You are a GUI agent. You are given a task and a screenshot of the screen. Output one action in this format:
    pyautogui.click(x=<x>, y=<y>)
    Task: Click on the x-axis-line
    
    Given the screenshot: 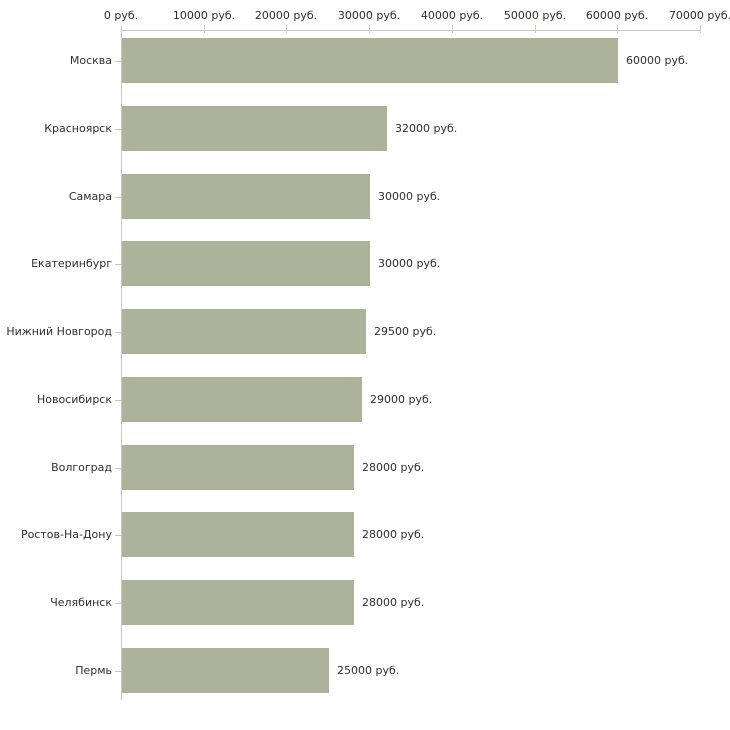 What is the action you would take?
    pyautogui.click(x=411, y=30)
    